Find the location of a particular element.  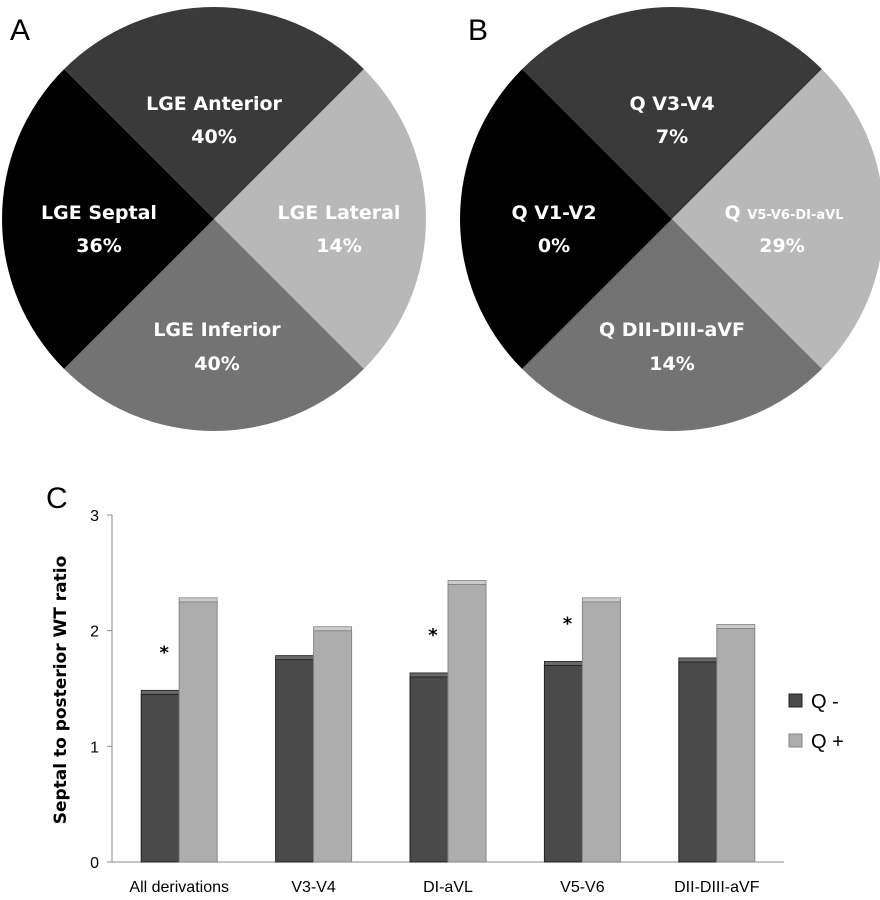

pie-b-slice-v1-v2 is located at coordinates (566, 219).